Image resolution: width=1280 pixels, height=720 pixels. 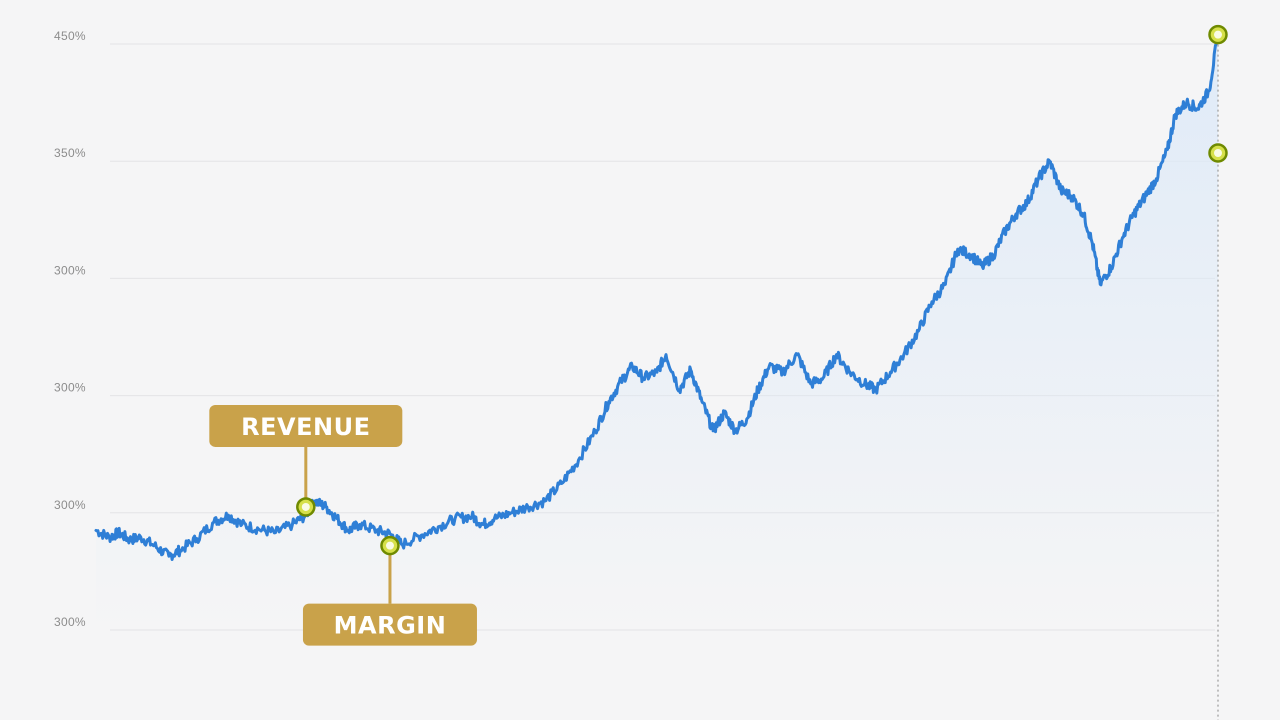 I want to click on callout-label: REVENUE, so click(x=305, y=427).